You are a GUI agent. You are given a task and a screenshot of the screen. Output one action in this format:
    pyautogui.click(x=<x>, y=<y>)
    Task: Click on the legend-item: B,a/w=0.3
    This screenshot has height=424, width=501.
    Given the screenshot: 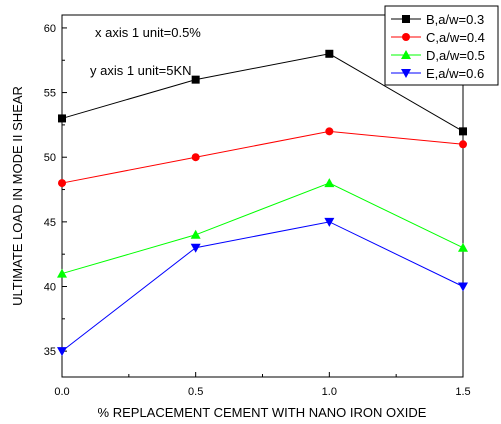 What is the action you would take?
    pyautogui.click(x=437, y=19)
    